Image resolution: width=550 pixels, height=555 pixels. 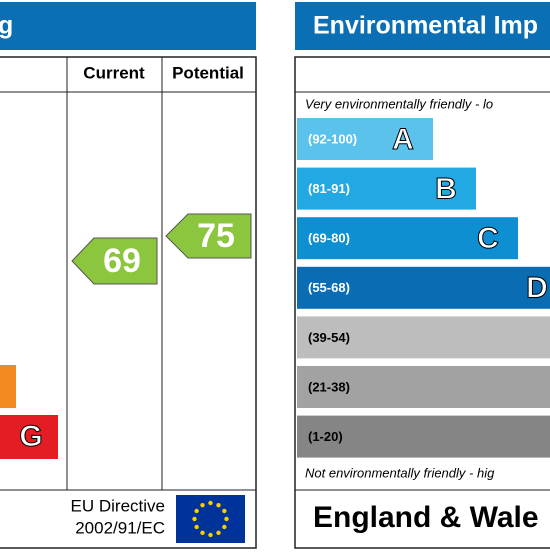 I want to click on top-note: Very environmentally friendly - lo, so click(x=399, y=103).